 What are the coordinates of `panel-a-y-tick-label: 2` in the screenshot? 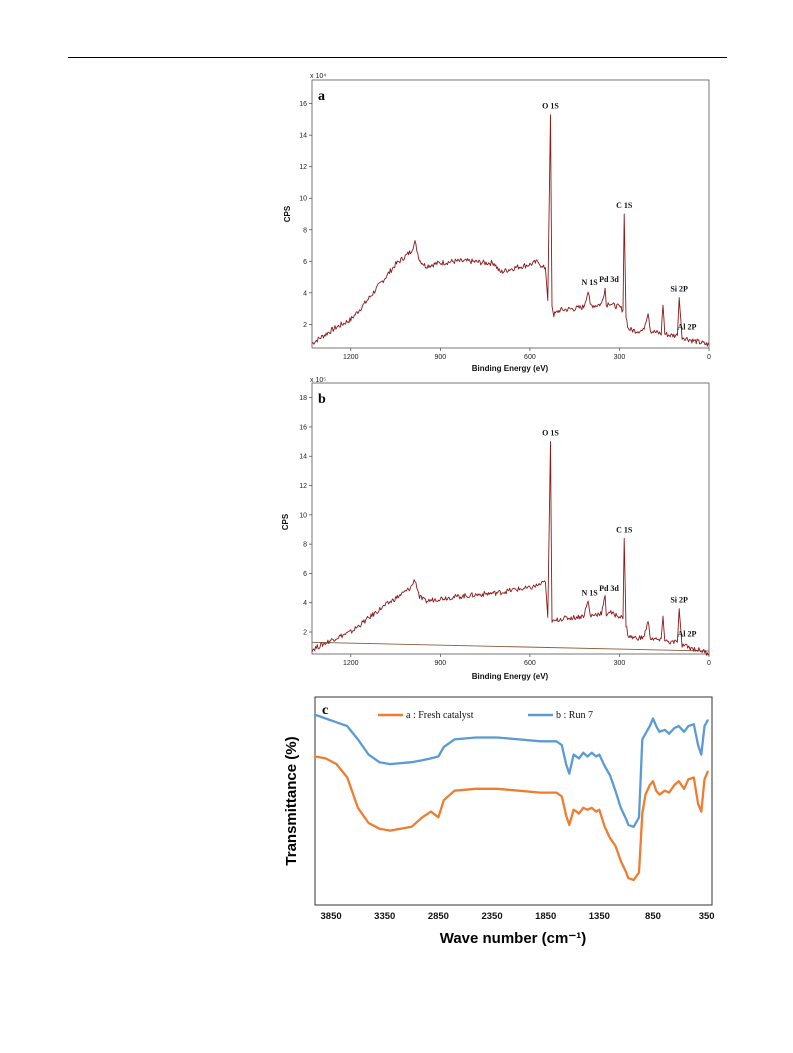 It's located at (305, 325).